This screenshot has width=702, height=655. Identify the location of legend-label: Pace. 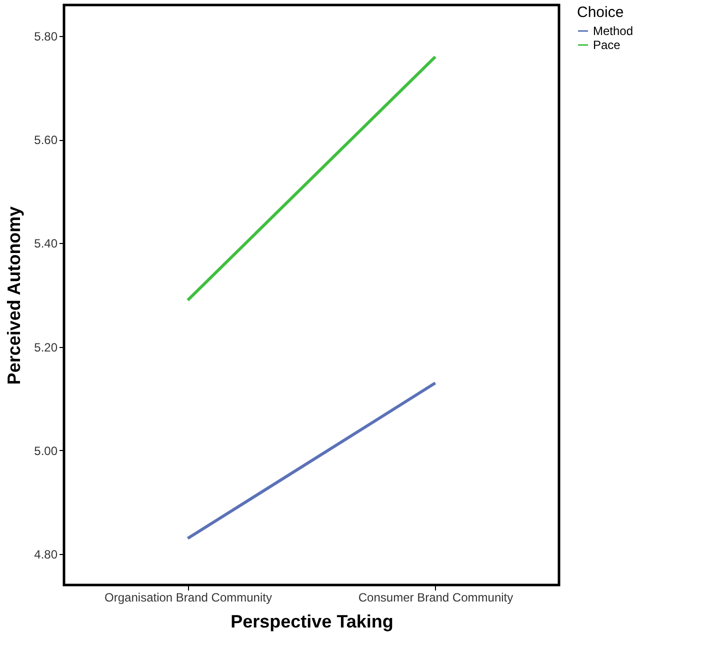
(607, 45).